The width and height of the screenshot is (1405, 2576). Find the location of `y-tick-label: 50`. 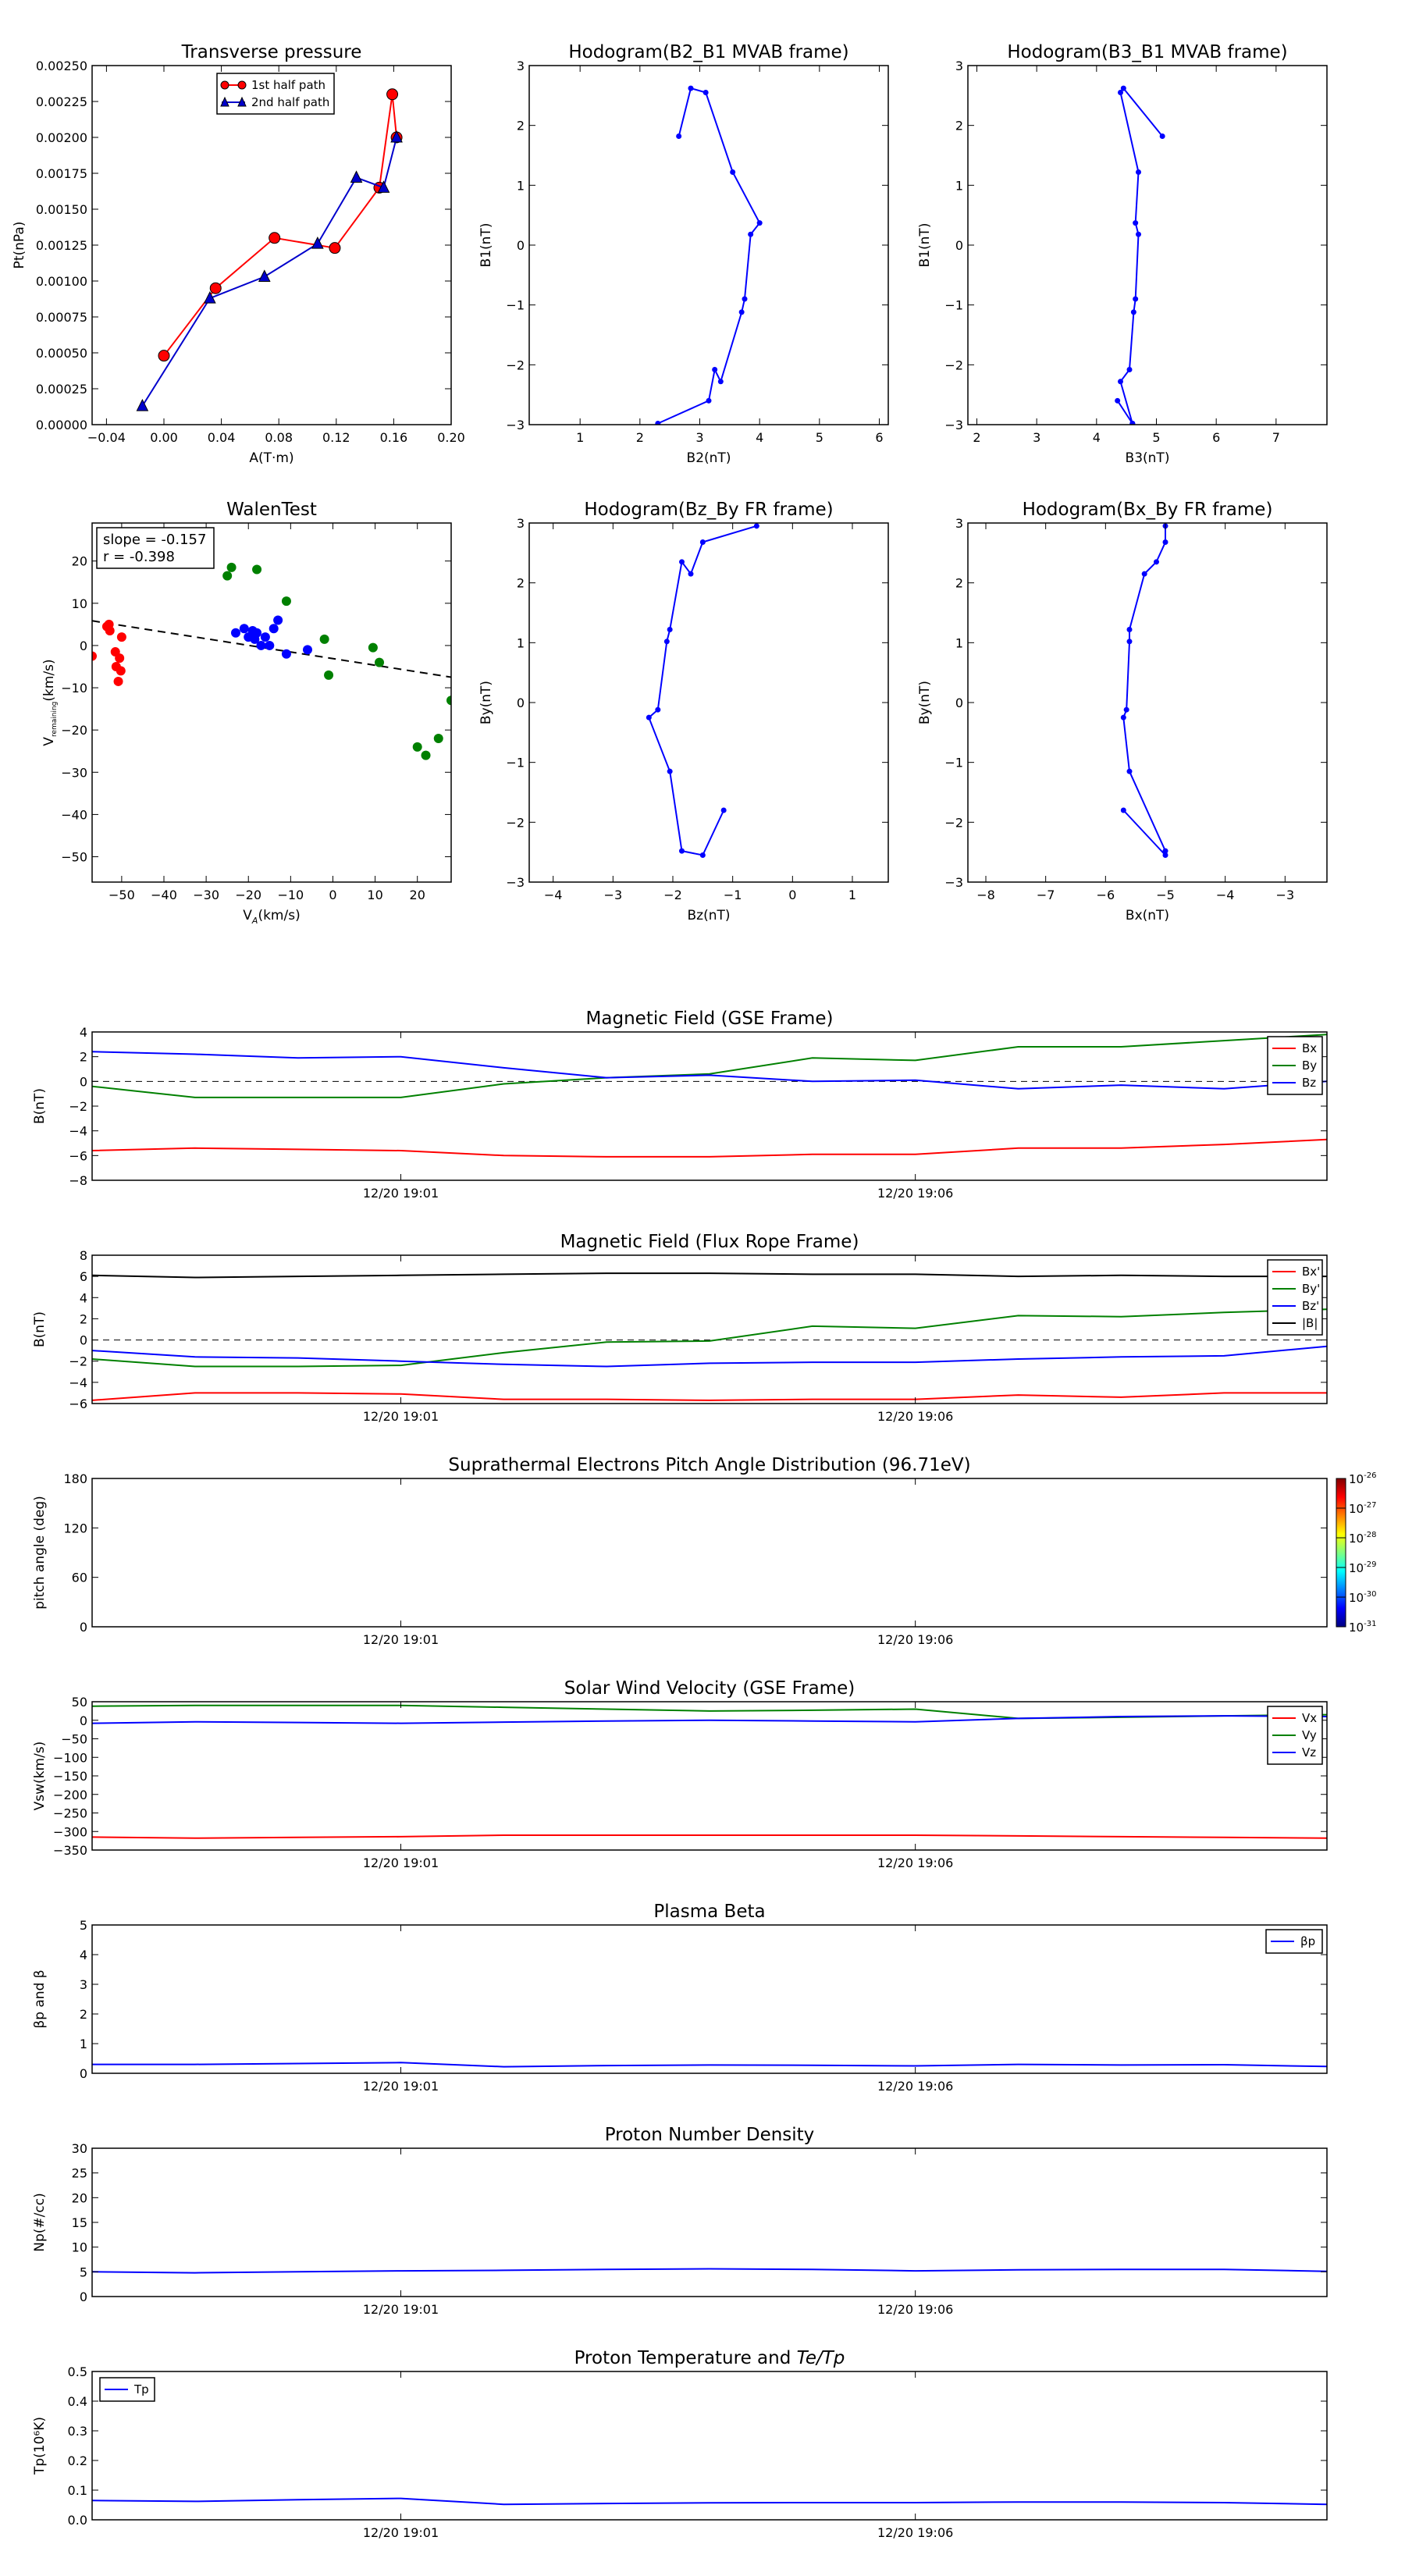

y-tick-label: 50 is located at coordinates (80, 1702).